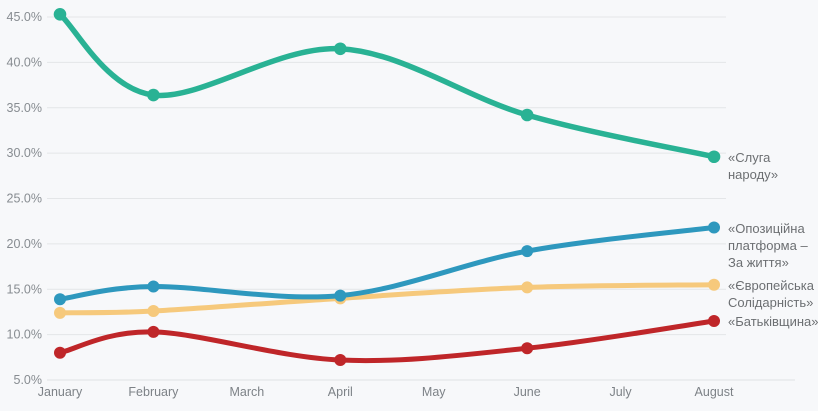 Image resolution: width=818 pixels, height=411 pixels. Describe the element at coordinates (24, 335) in the screenshot. I see `y-axis-tick-label: 10.0%` at that location.